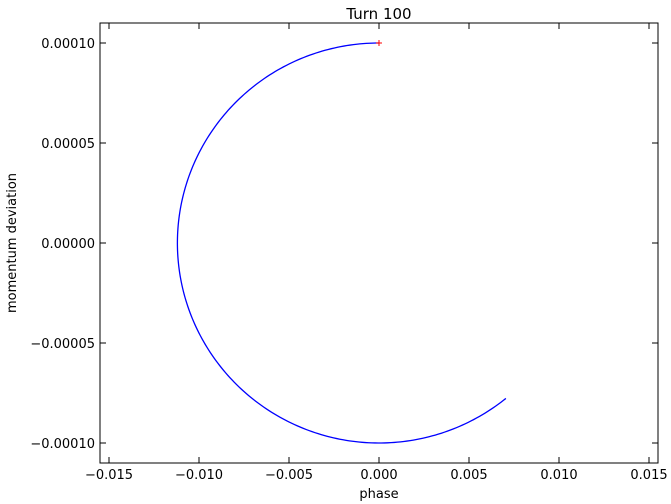  What do you see at coordinates (558, 475) in the screenshot?
I see `x-tick-label: 0.010` at bounding box center [558, 475].